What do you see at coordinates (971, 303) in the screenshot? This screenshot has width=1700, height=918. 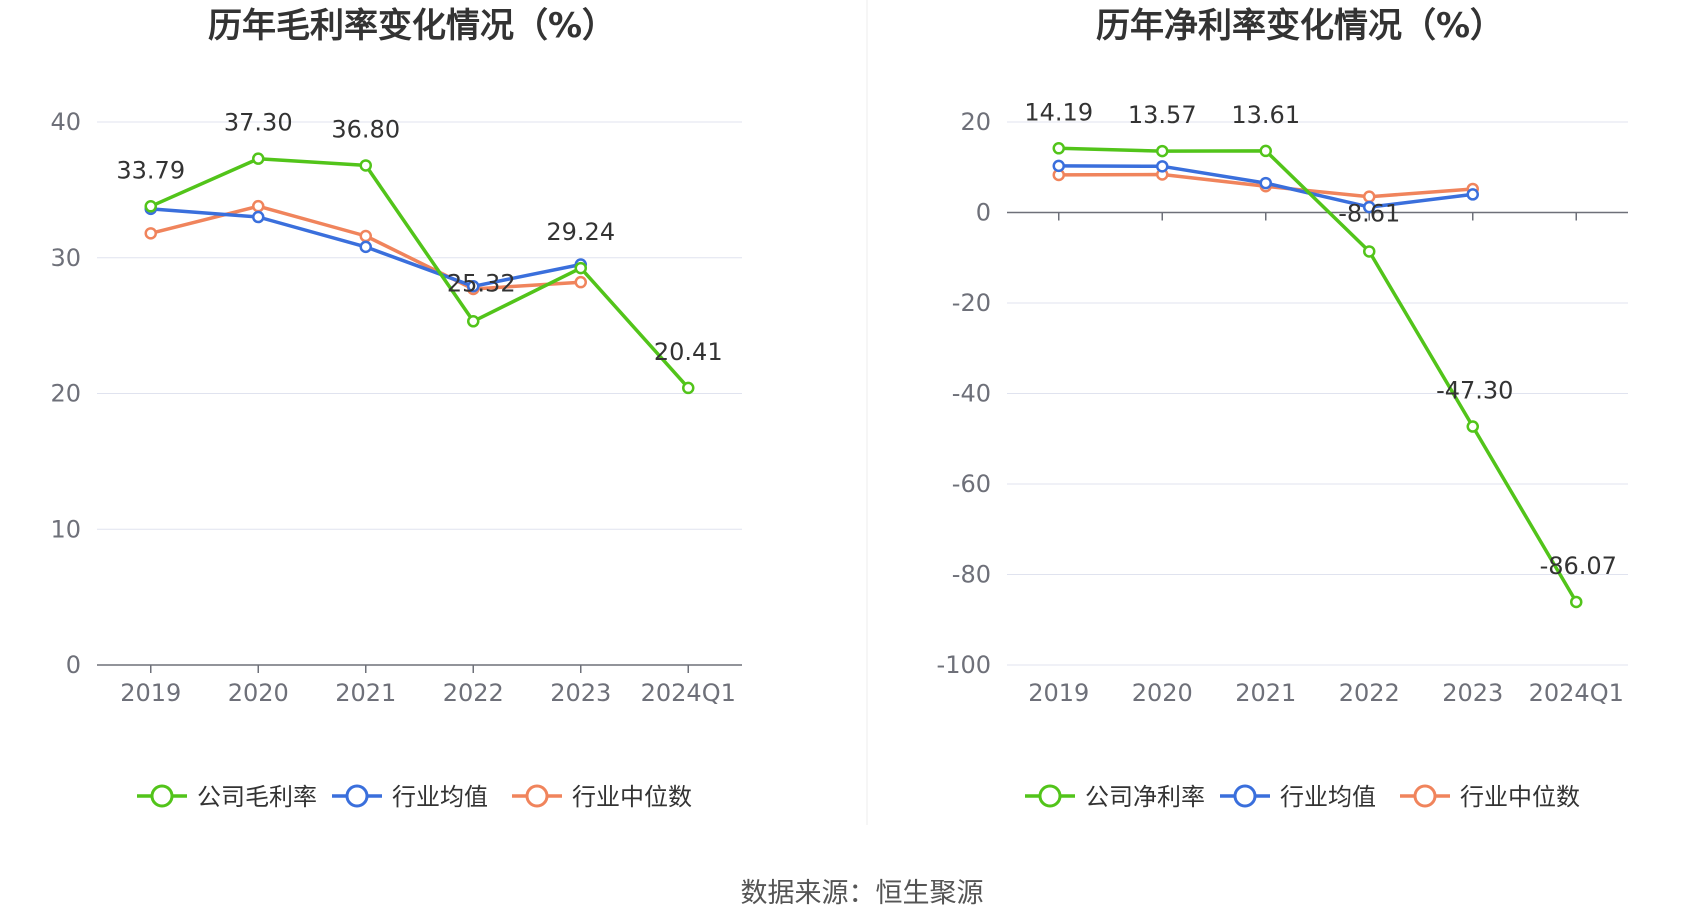 I see `y-tick-label: -20` at bounding box center [971, 303].